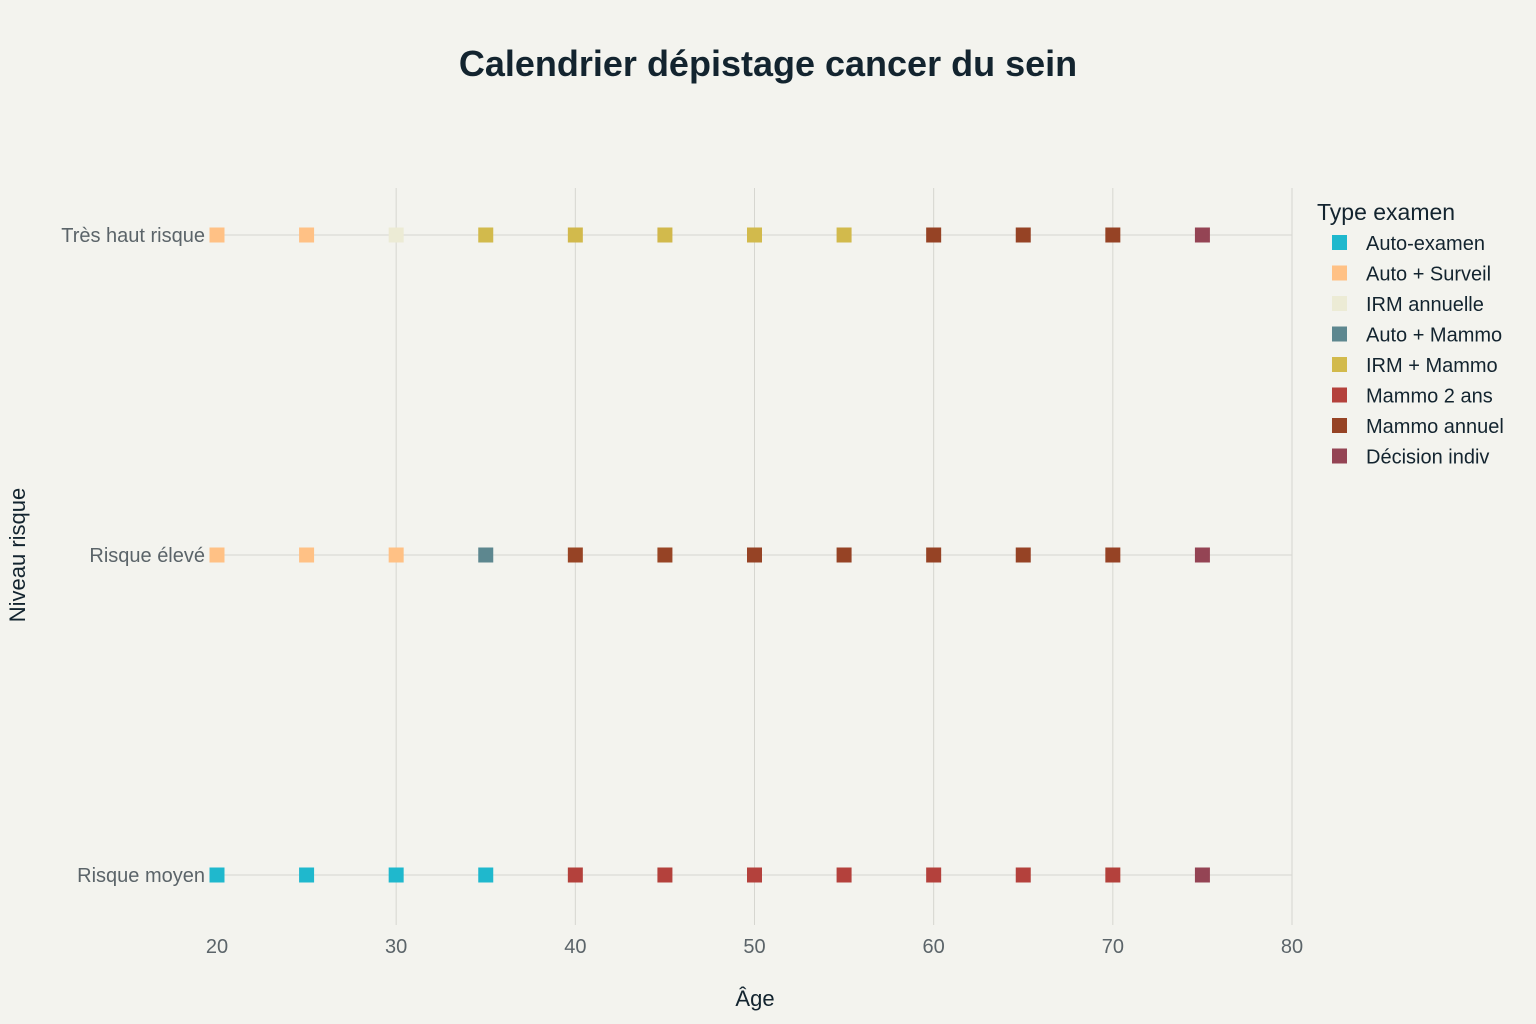 Image resolution: width=1536 pixels, height=1024 pixels. Describe the element at coordinates (768, 63) in the screenshot. I see `chart-title: Calendrier dépistage cancer du sein` at that location.